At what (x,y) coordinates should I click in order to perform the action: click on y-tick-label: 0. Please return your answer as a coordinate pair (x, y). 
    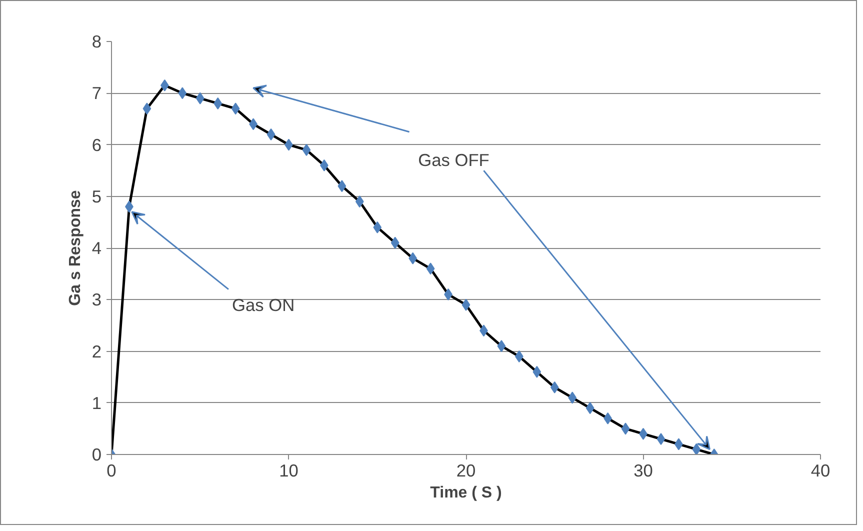
    Looking at the image, I should click on (97, 454).